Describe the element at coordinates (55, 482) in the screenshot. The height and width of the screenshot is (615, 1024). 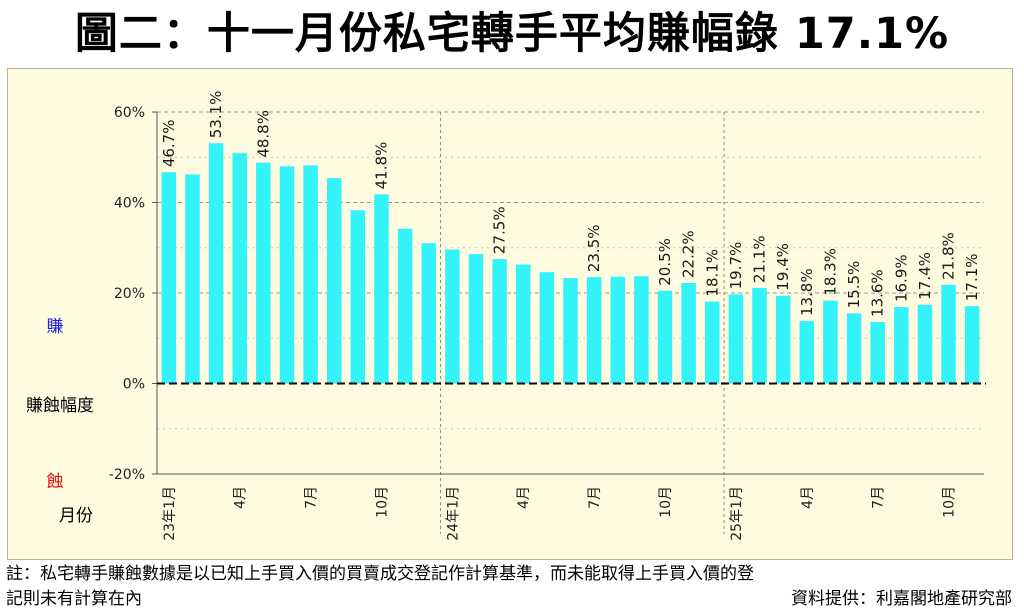
I see `loss-label: 蝕` at that location.